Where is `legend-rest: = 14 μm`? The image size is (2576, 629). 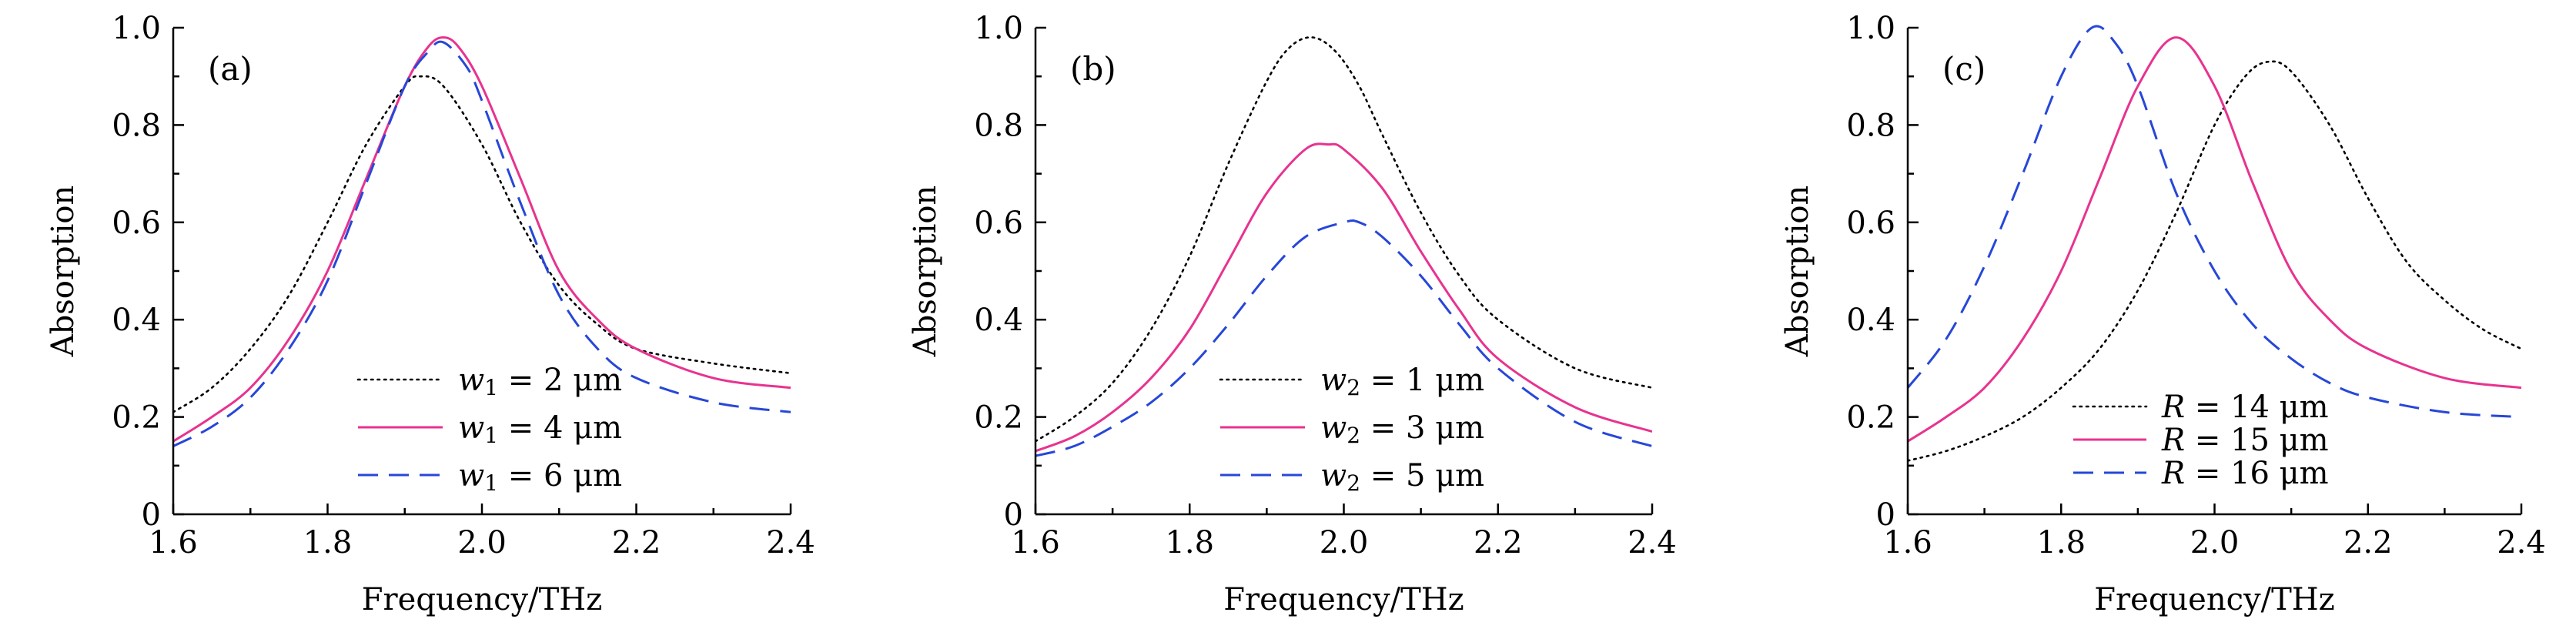 legend-rest: = 14 μm is located at coordinates (2257, 407).